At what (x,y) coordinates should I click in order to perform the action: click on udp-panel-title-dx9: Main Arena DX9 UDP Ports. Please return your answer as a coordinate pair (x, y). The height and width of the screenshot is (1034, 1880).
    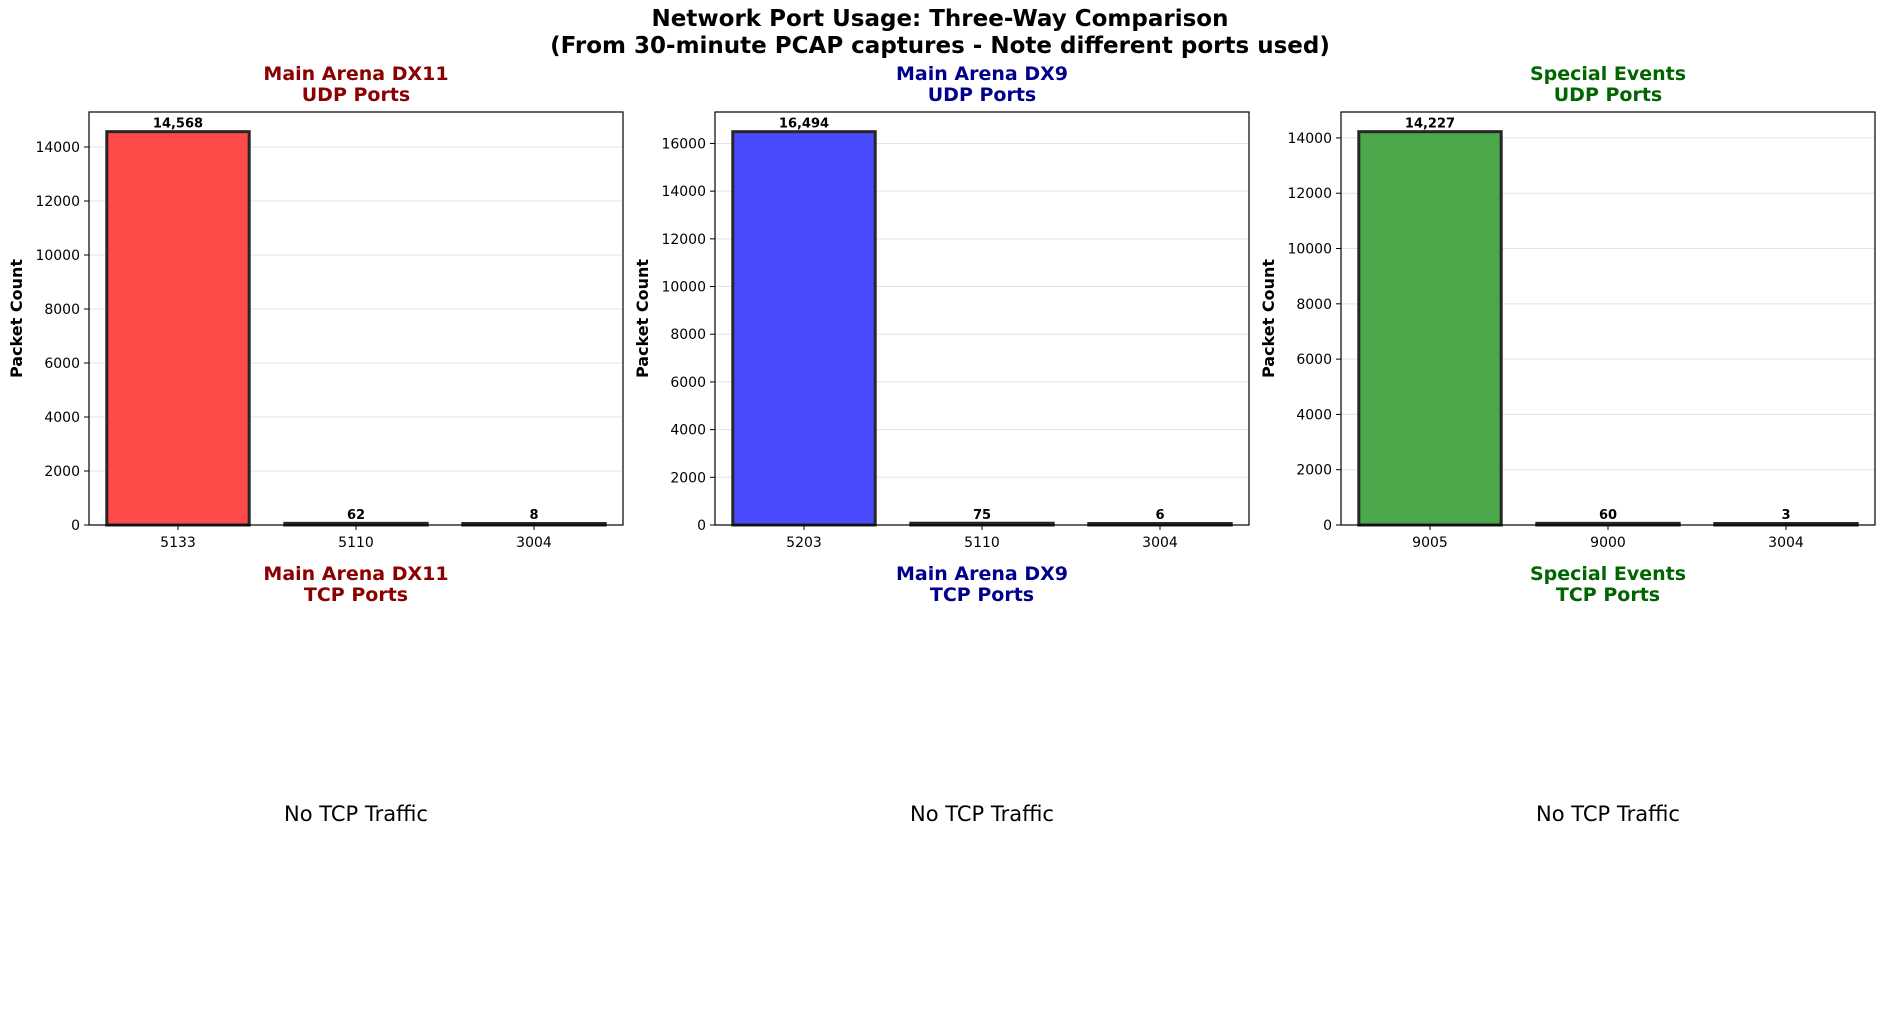
    Looking at the image, I should click on (982, 85).